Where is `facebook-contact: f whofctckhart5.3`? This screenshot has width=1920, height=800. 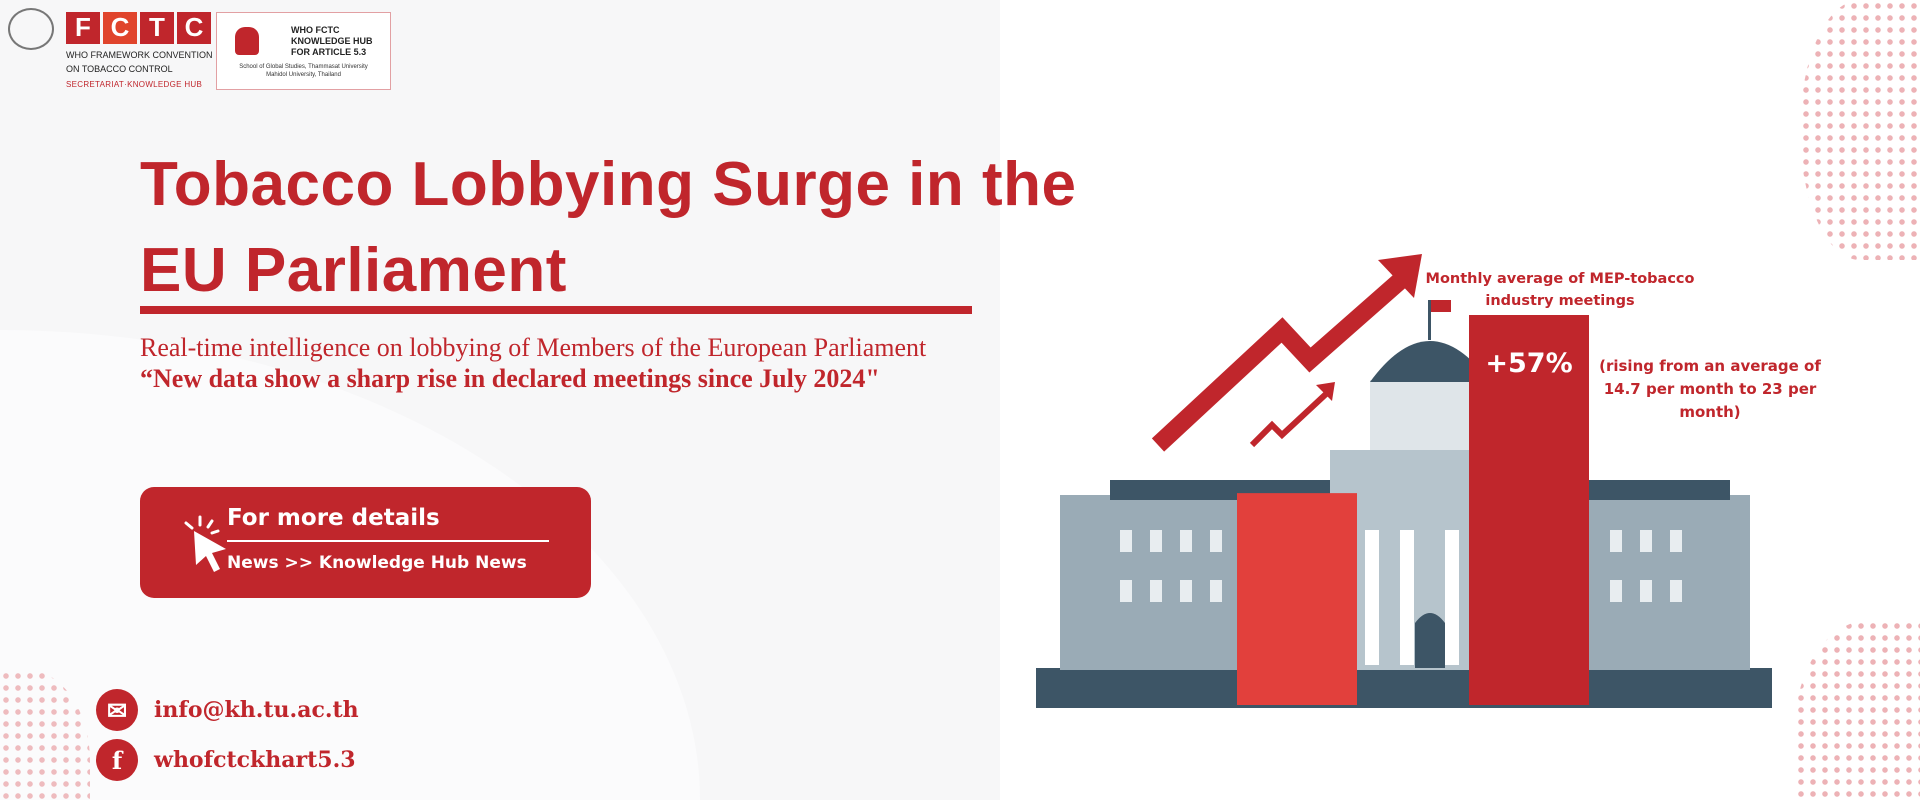 facebook-contact: f whofctckhart5.3 is located at coordinates (226, 760).